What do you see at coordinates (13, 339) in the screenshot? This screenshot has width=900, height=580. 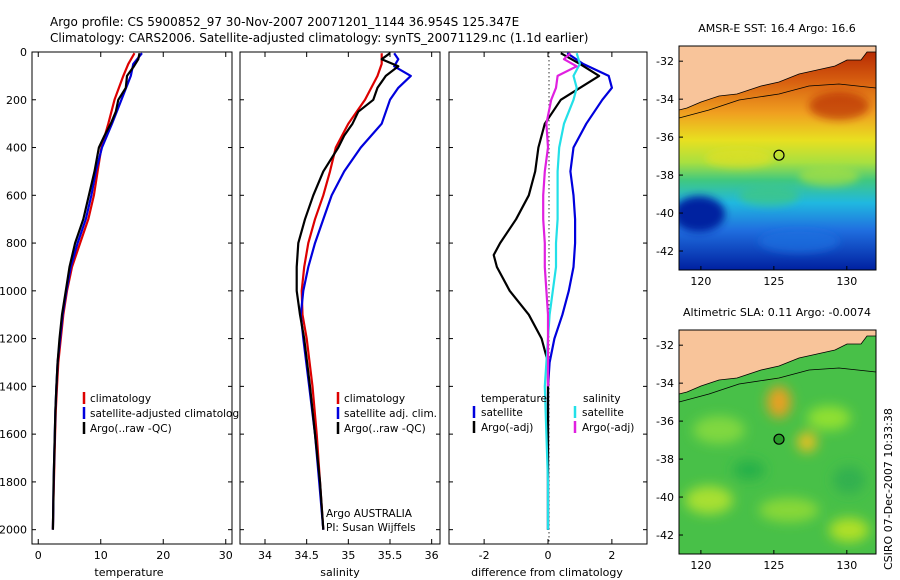 I see `y-tick-label: 1200` at bounding box center [13, 339].